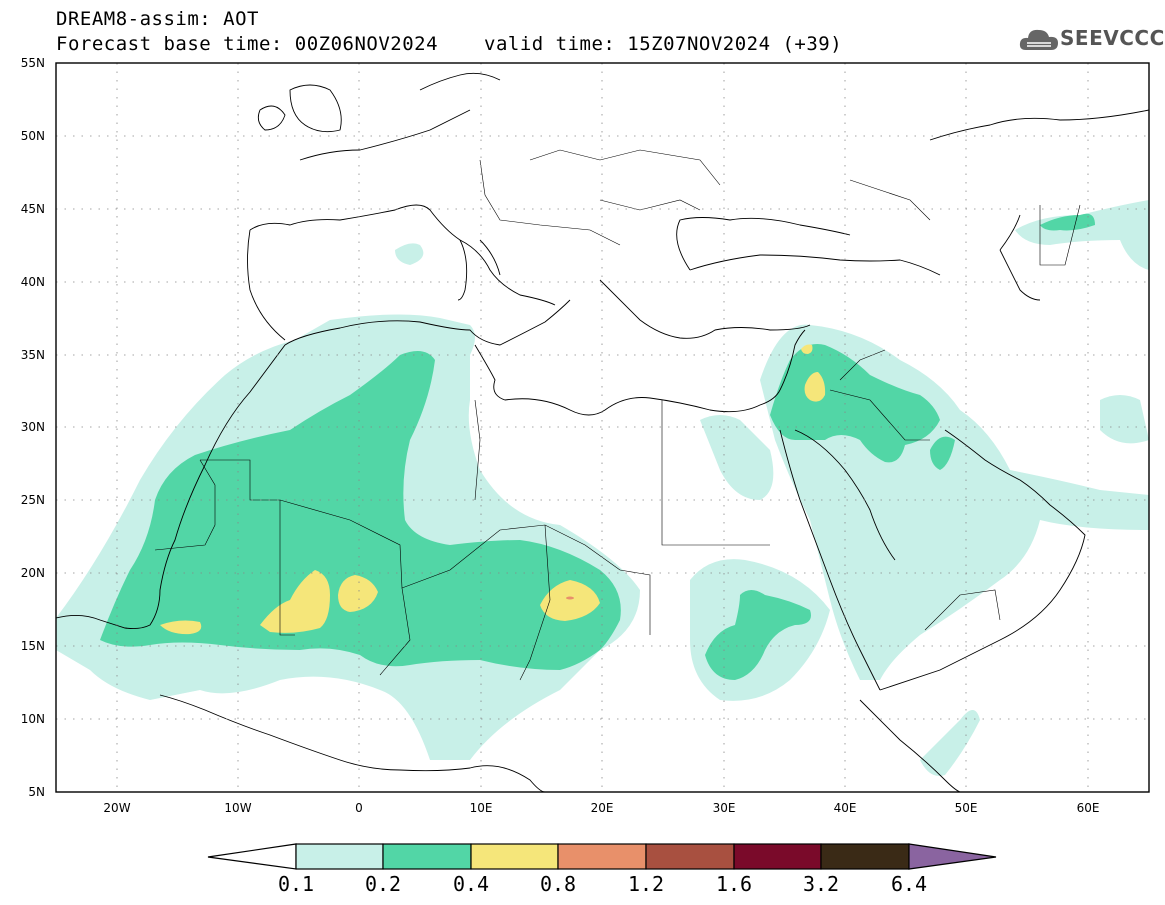  Describe the element at coordinates (845, 808) in the screenshot. I see `lon-label: 40E` at that location.